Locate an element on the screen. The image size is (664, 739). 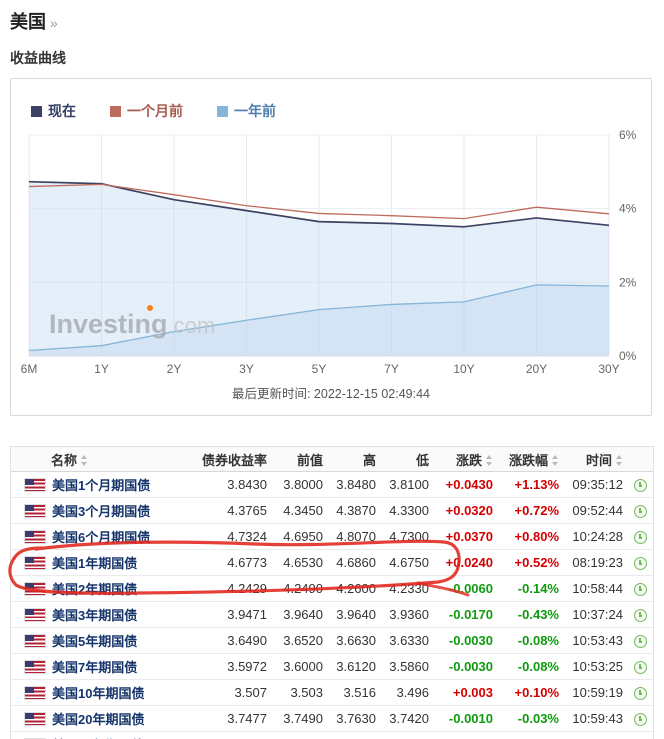
high-cell: 3.6630 is located at coordinates (353, 640).